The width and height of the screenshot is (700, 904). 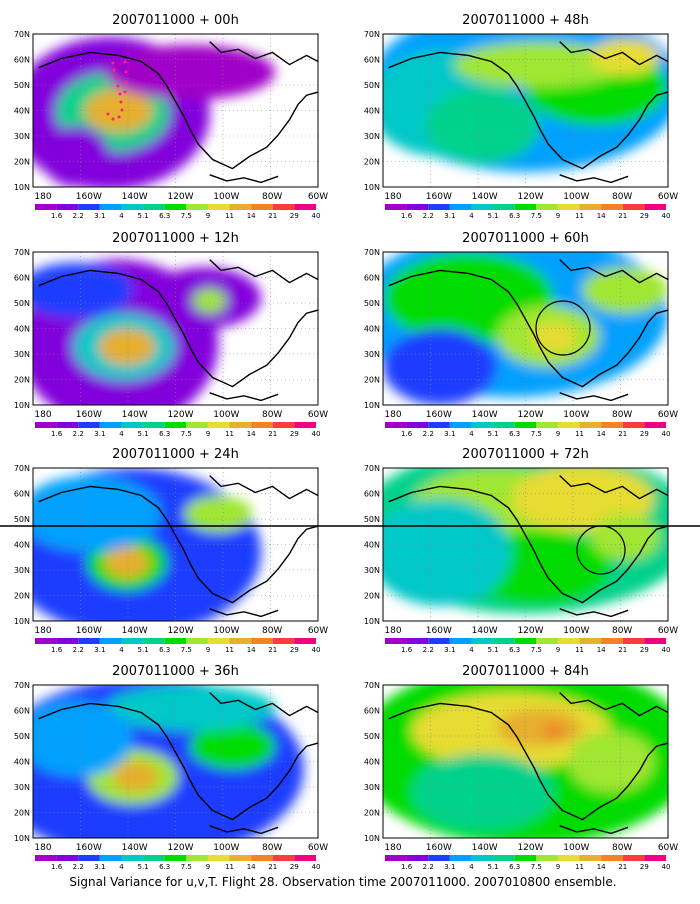 I want to click on colorbar-label: 14, so click(x=251, y=650).